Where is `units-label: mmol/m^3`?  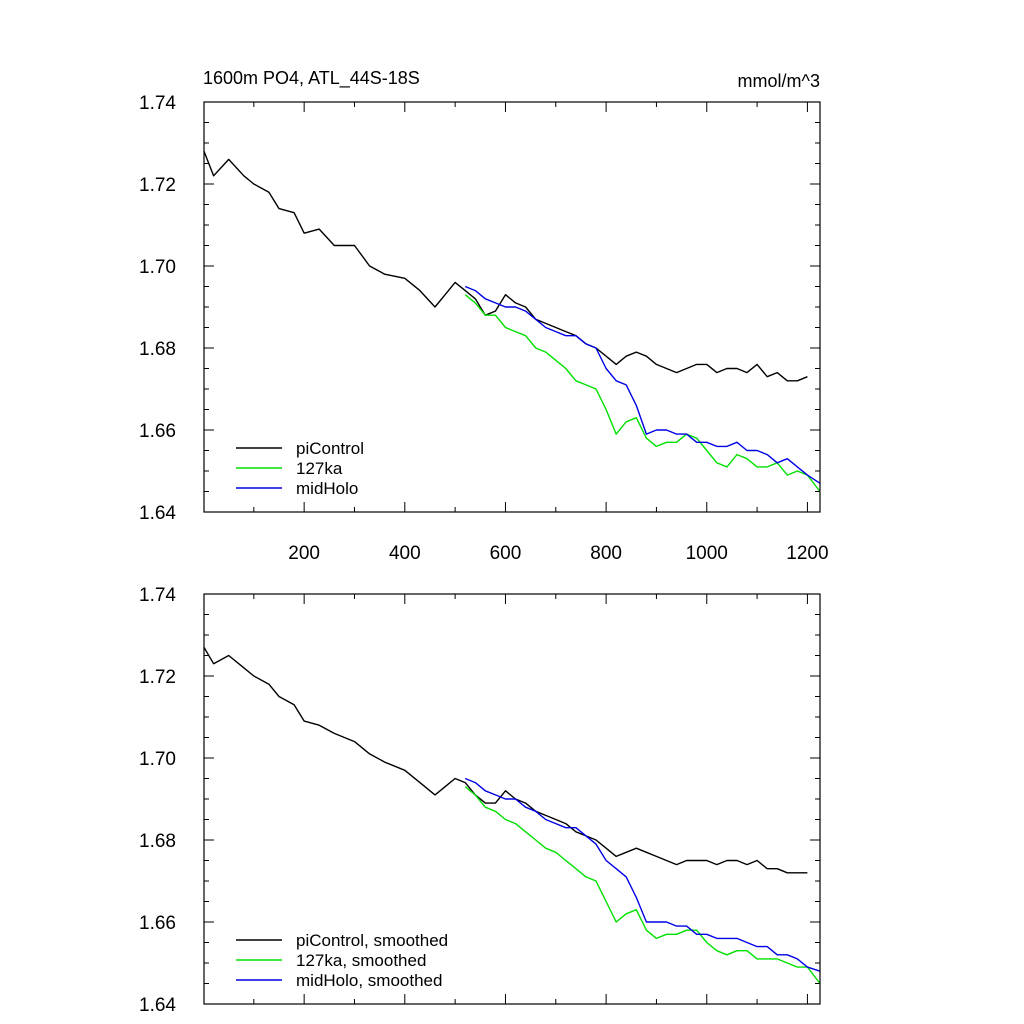
units-label: mmol/m^3 is located at coordinates (779, 81).